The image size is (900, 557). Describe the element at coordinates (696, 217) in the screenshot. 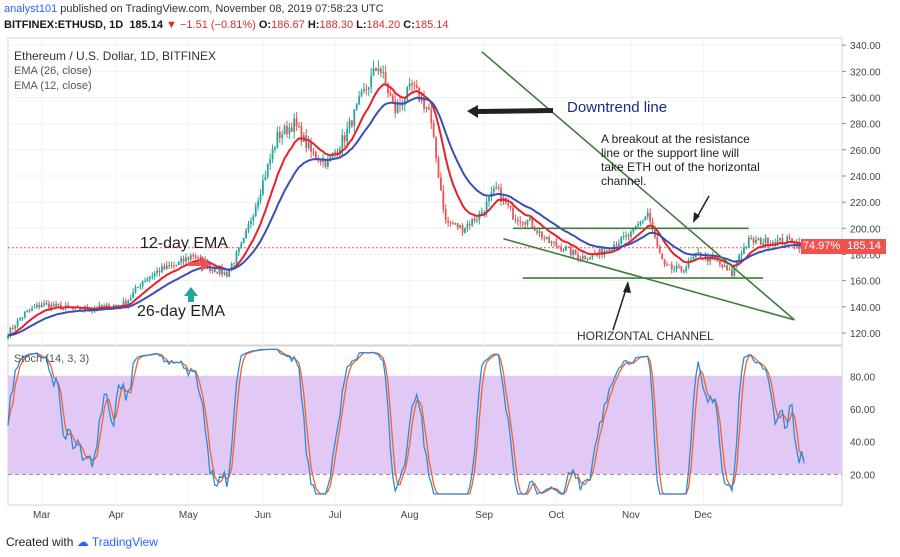

I see `breakout-arrow-head` at that location.